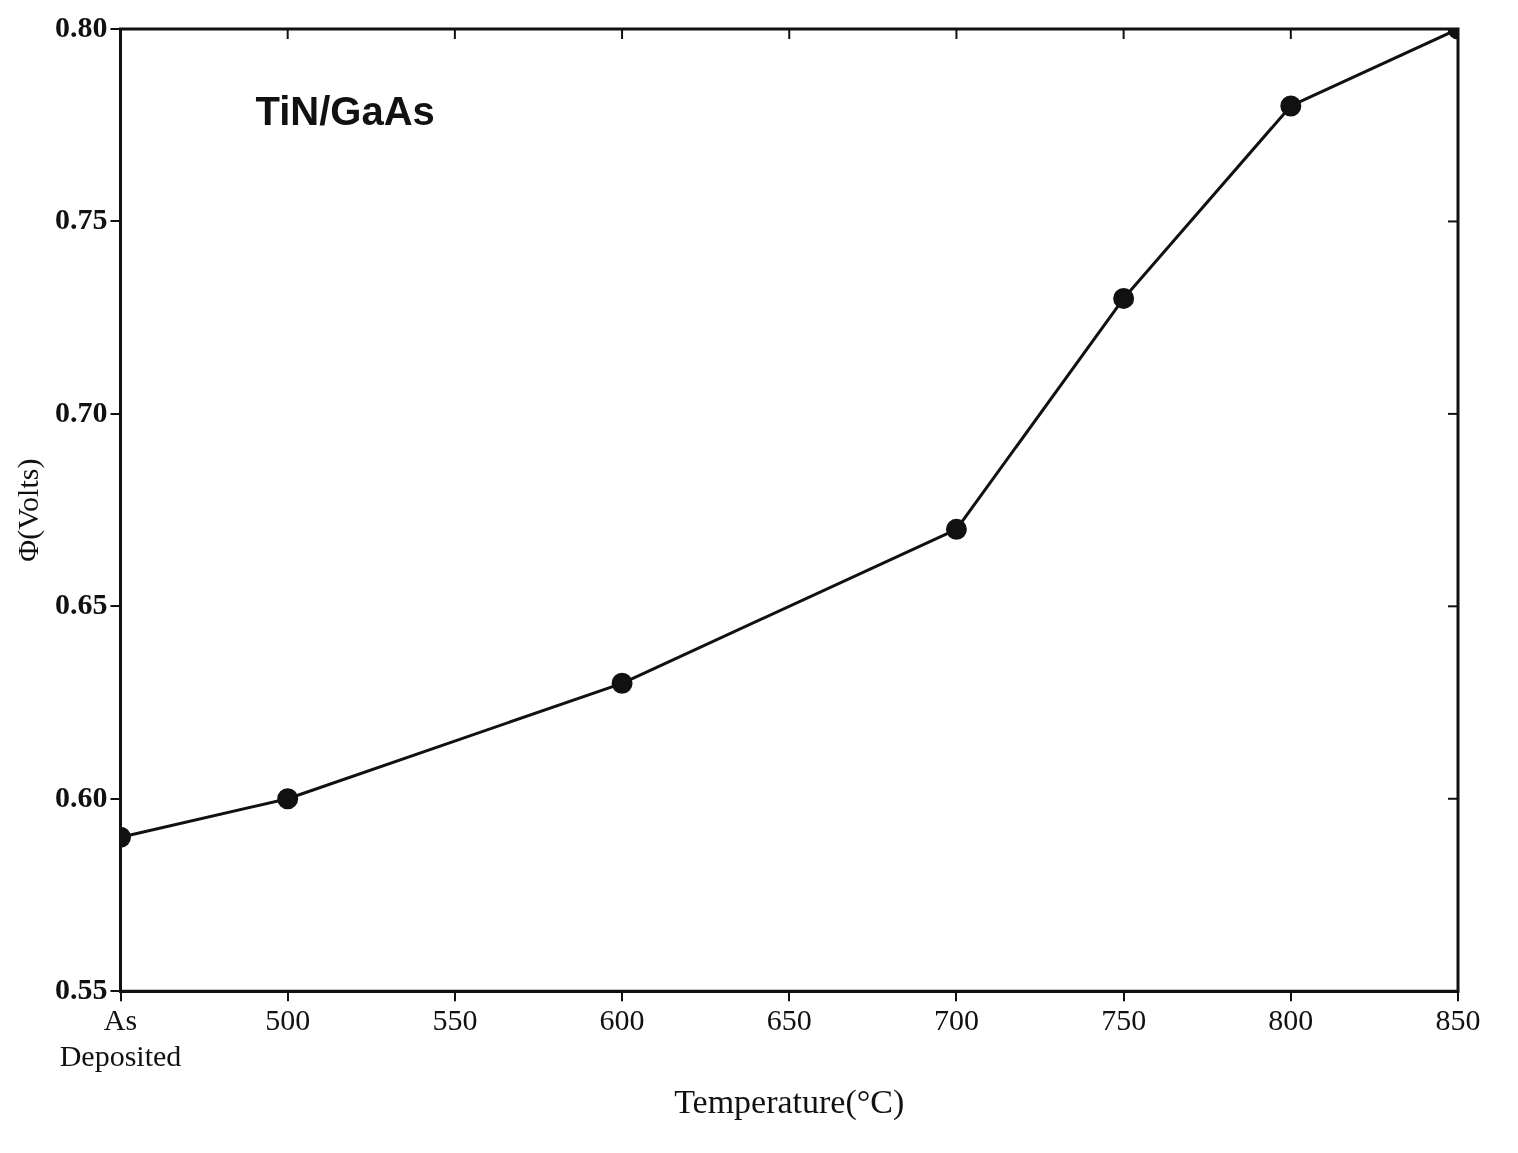  Describe the element at coordinates (81, 604) in the screenshot. I see `y-tick-label: 0.65` at that location.